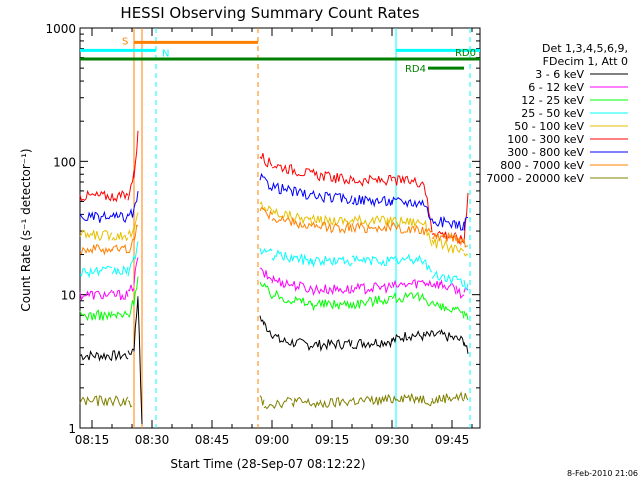  I want to click on annotation-label: S, so click(125, 41).